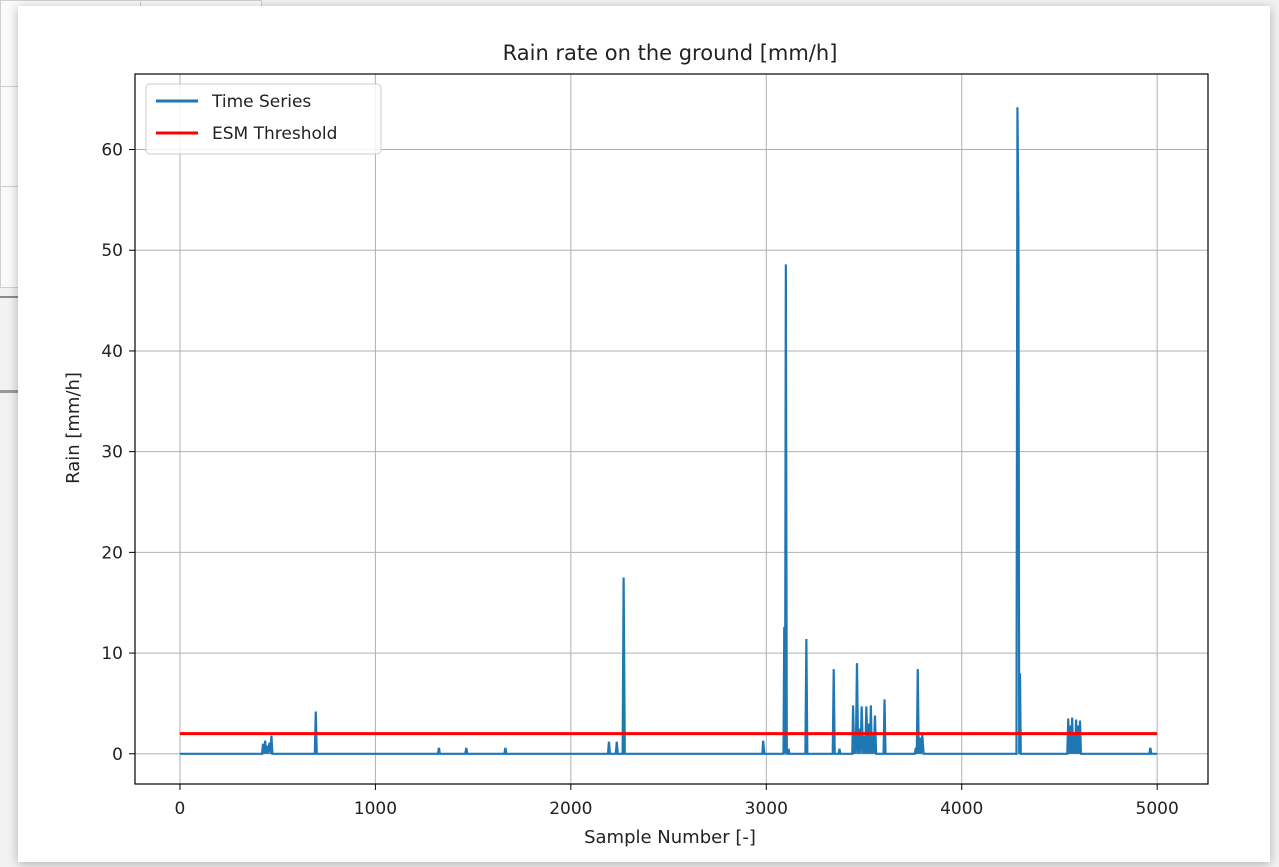 The image size is (1279, 867). Describe the element at coordinates (112, 352) in the screenshot. I see `y-tick-label: 40` at that location.